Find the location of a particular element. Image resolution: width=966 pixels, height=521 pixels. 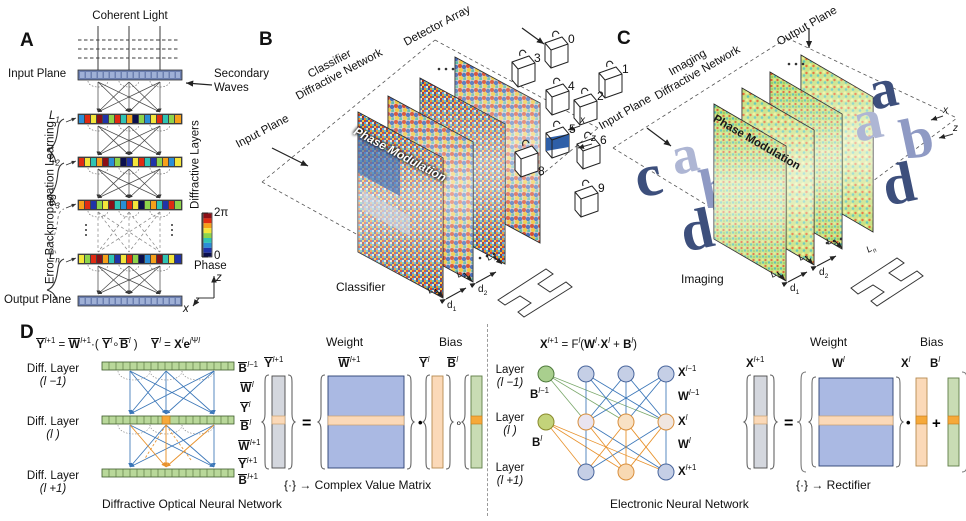

optical-right-label-b-lm1: Bl−1 is located at coordinates (248, 367).